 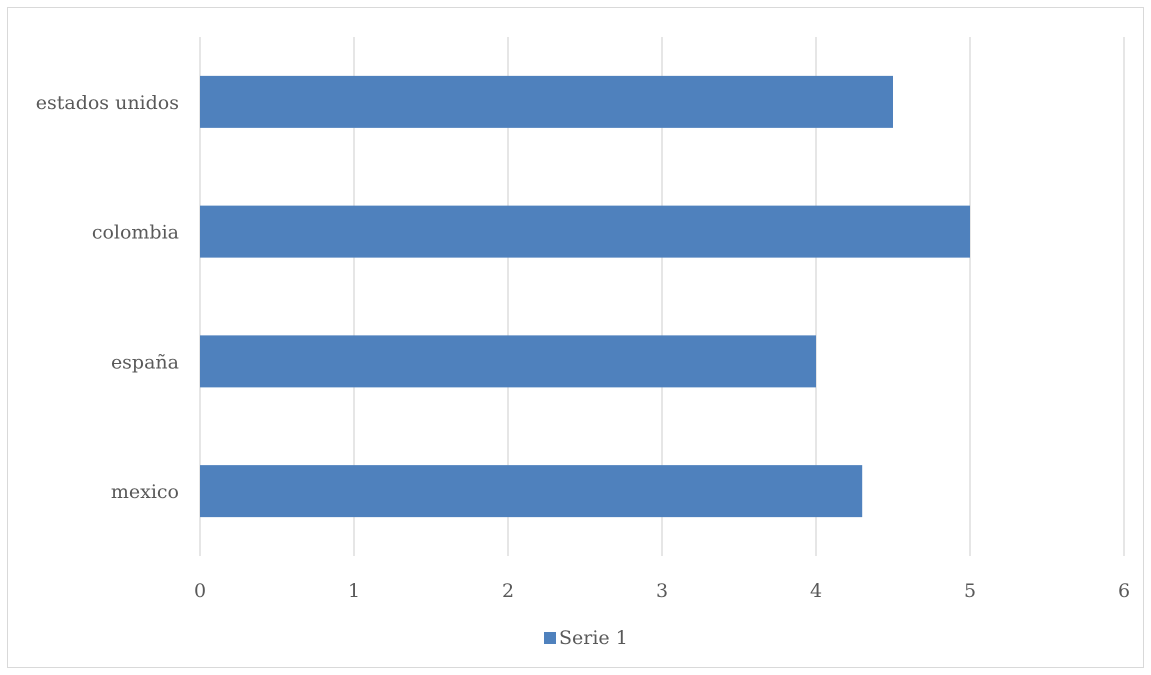 I want to click on category-label: mexico, so click(x=145, y=492).